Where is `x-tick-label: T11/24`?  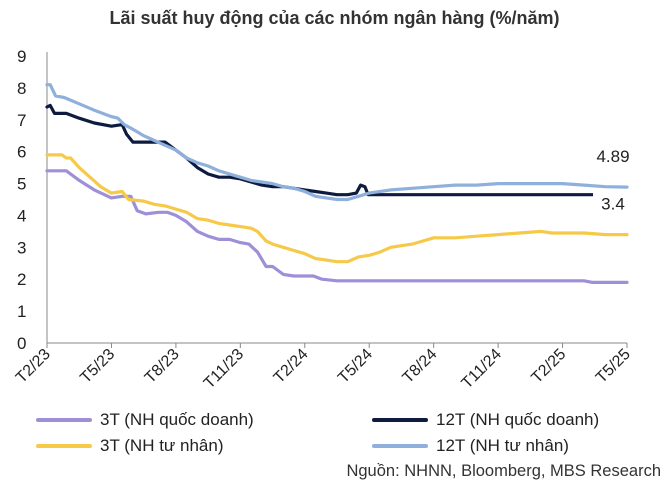
x-tick-label: T11/24 is located at coordinates (482, 369).